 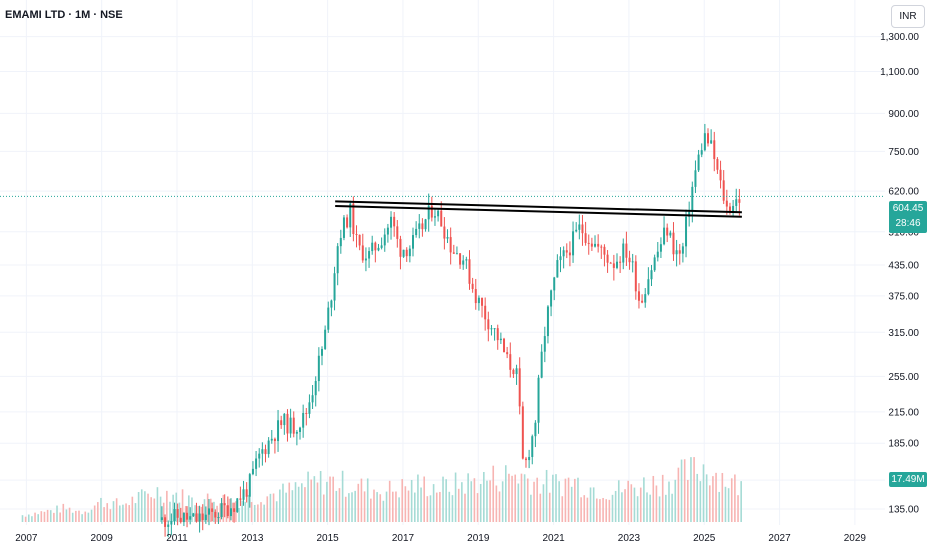 I want to click on bar-countdown: 28:46, so click(x=908, y=223).